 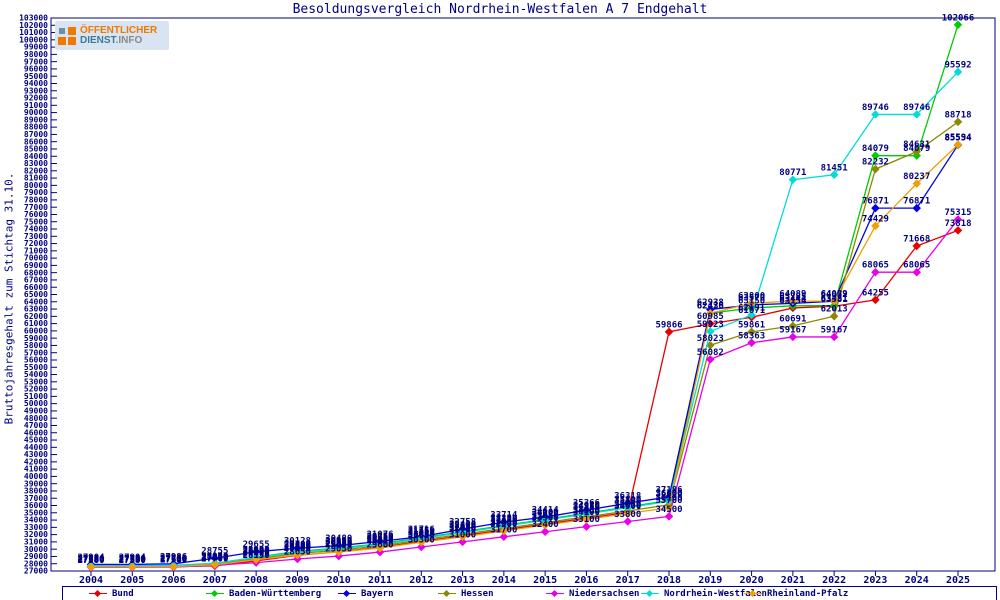 What do you see at coordinates (379, 546) in the screenshot?
I see `value-label: 29600` at bounding box center [379, 546].